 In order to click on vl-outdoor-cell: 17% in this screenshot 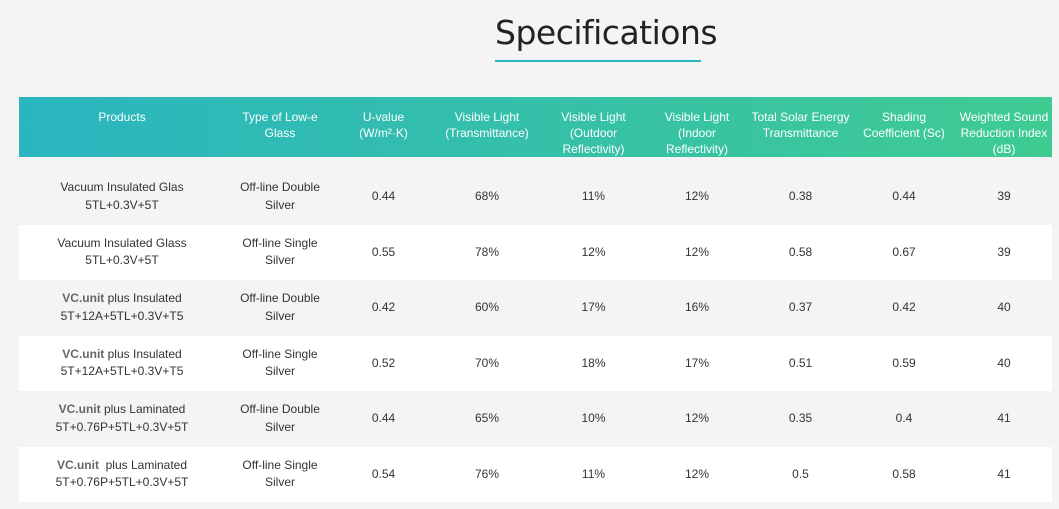, I will do `click(593, 308)`.